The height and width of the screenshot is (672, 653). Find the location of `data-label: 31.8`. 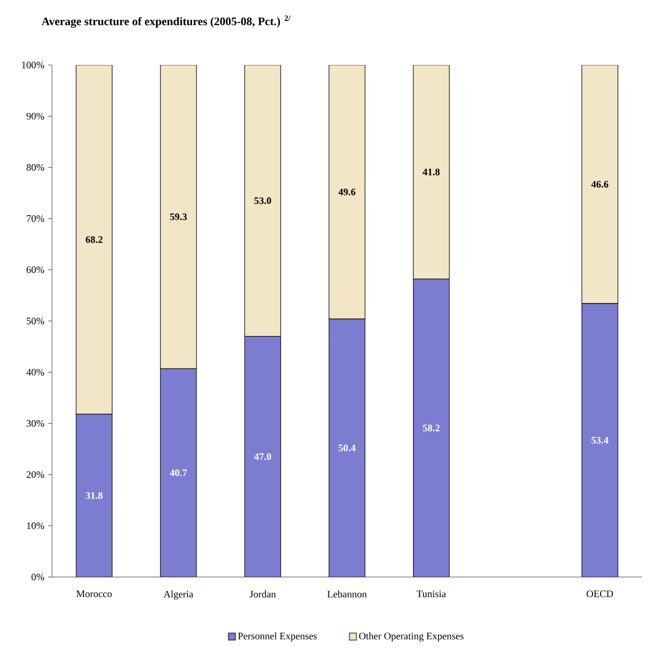

data-label: 31.8 is located at coordinates (94, 495).